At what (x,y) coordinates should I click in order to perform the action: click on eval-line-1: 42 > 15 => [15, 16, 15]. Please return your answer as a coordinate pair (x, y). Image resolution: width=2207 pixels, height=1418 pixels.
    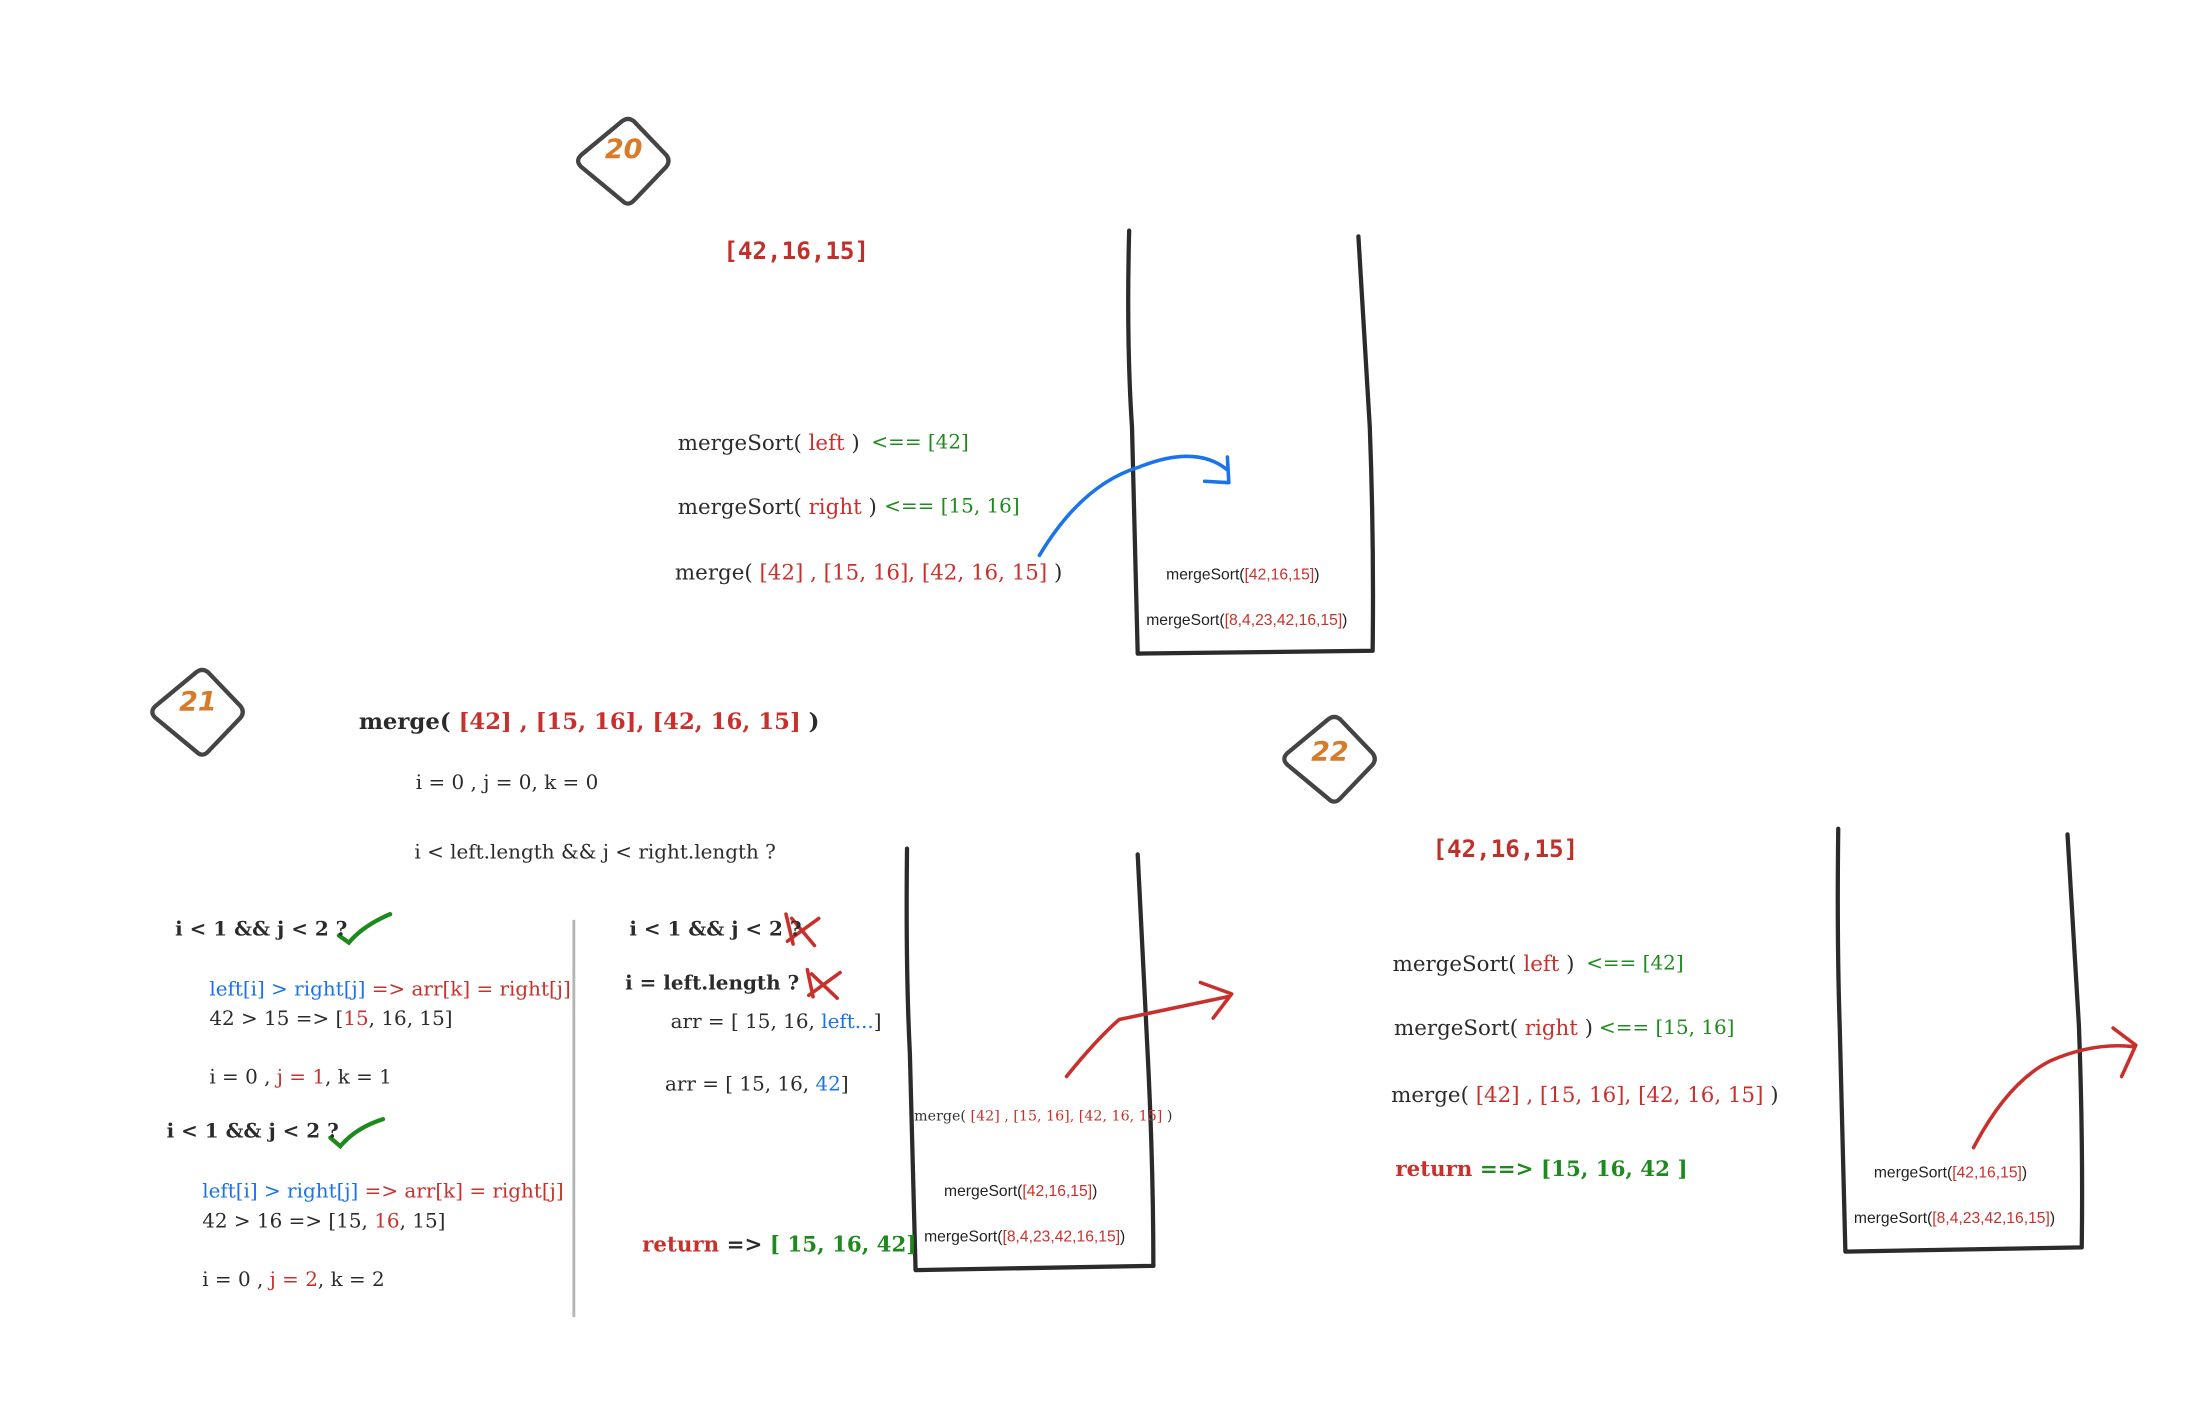
    Looking at the image, I should click on (330, 1019).